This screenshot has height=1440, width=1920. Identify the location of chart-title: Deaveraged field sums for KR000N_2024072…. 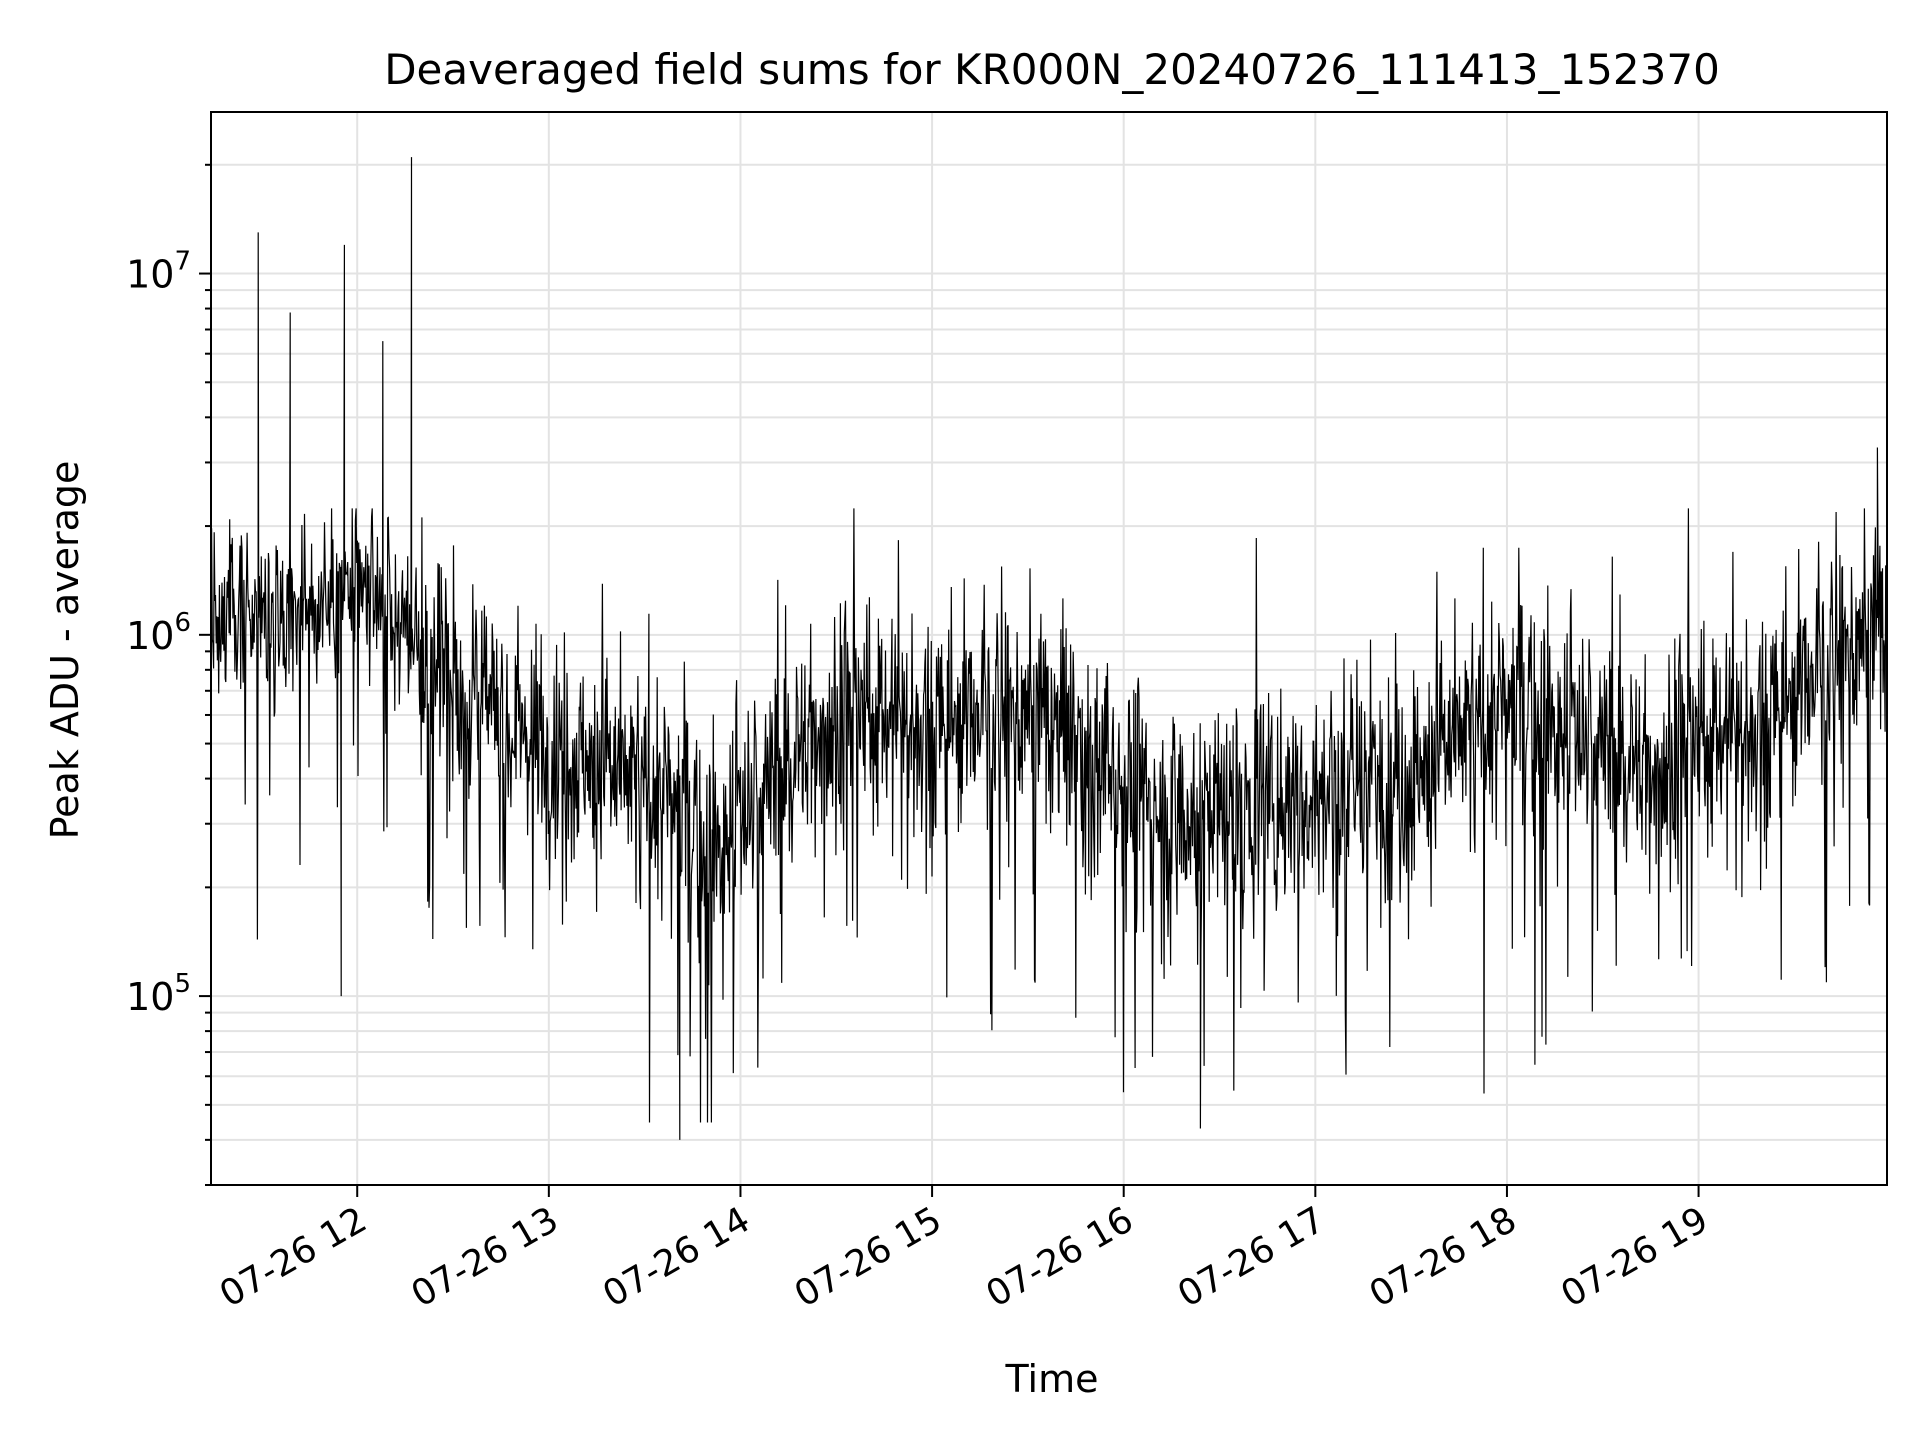
(1052, 69).